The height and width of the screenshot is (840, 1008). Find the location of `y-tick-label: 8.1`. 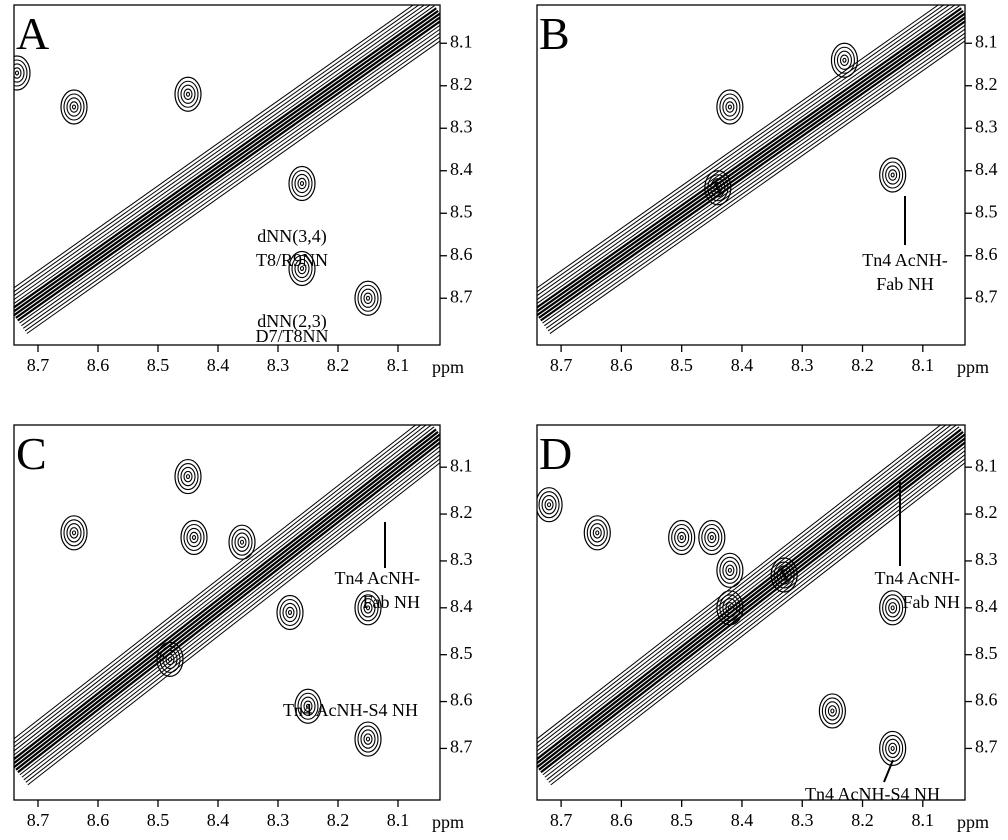

y-tick-label: 8.1 is located at coordinates (461, 465).